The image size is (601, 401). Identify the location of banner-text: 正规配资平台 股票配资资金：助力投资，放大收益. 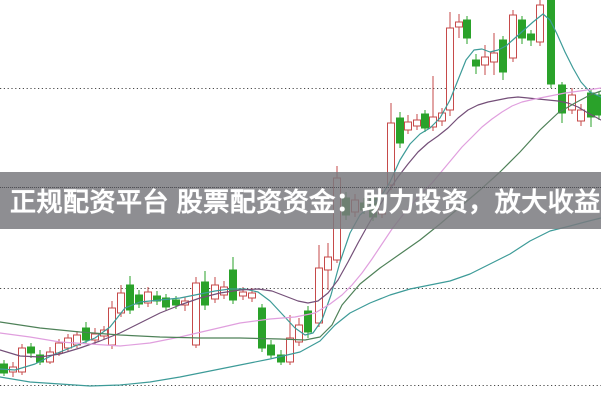
(305, 202).